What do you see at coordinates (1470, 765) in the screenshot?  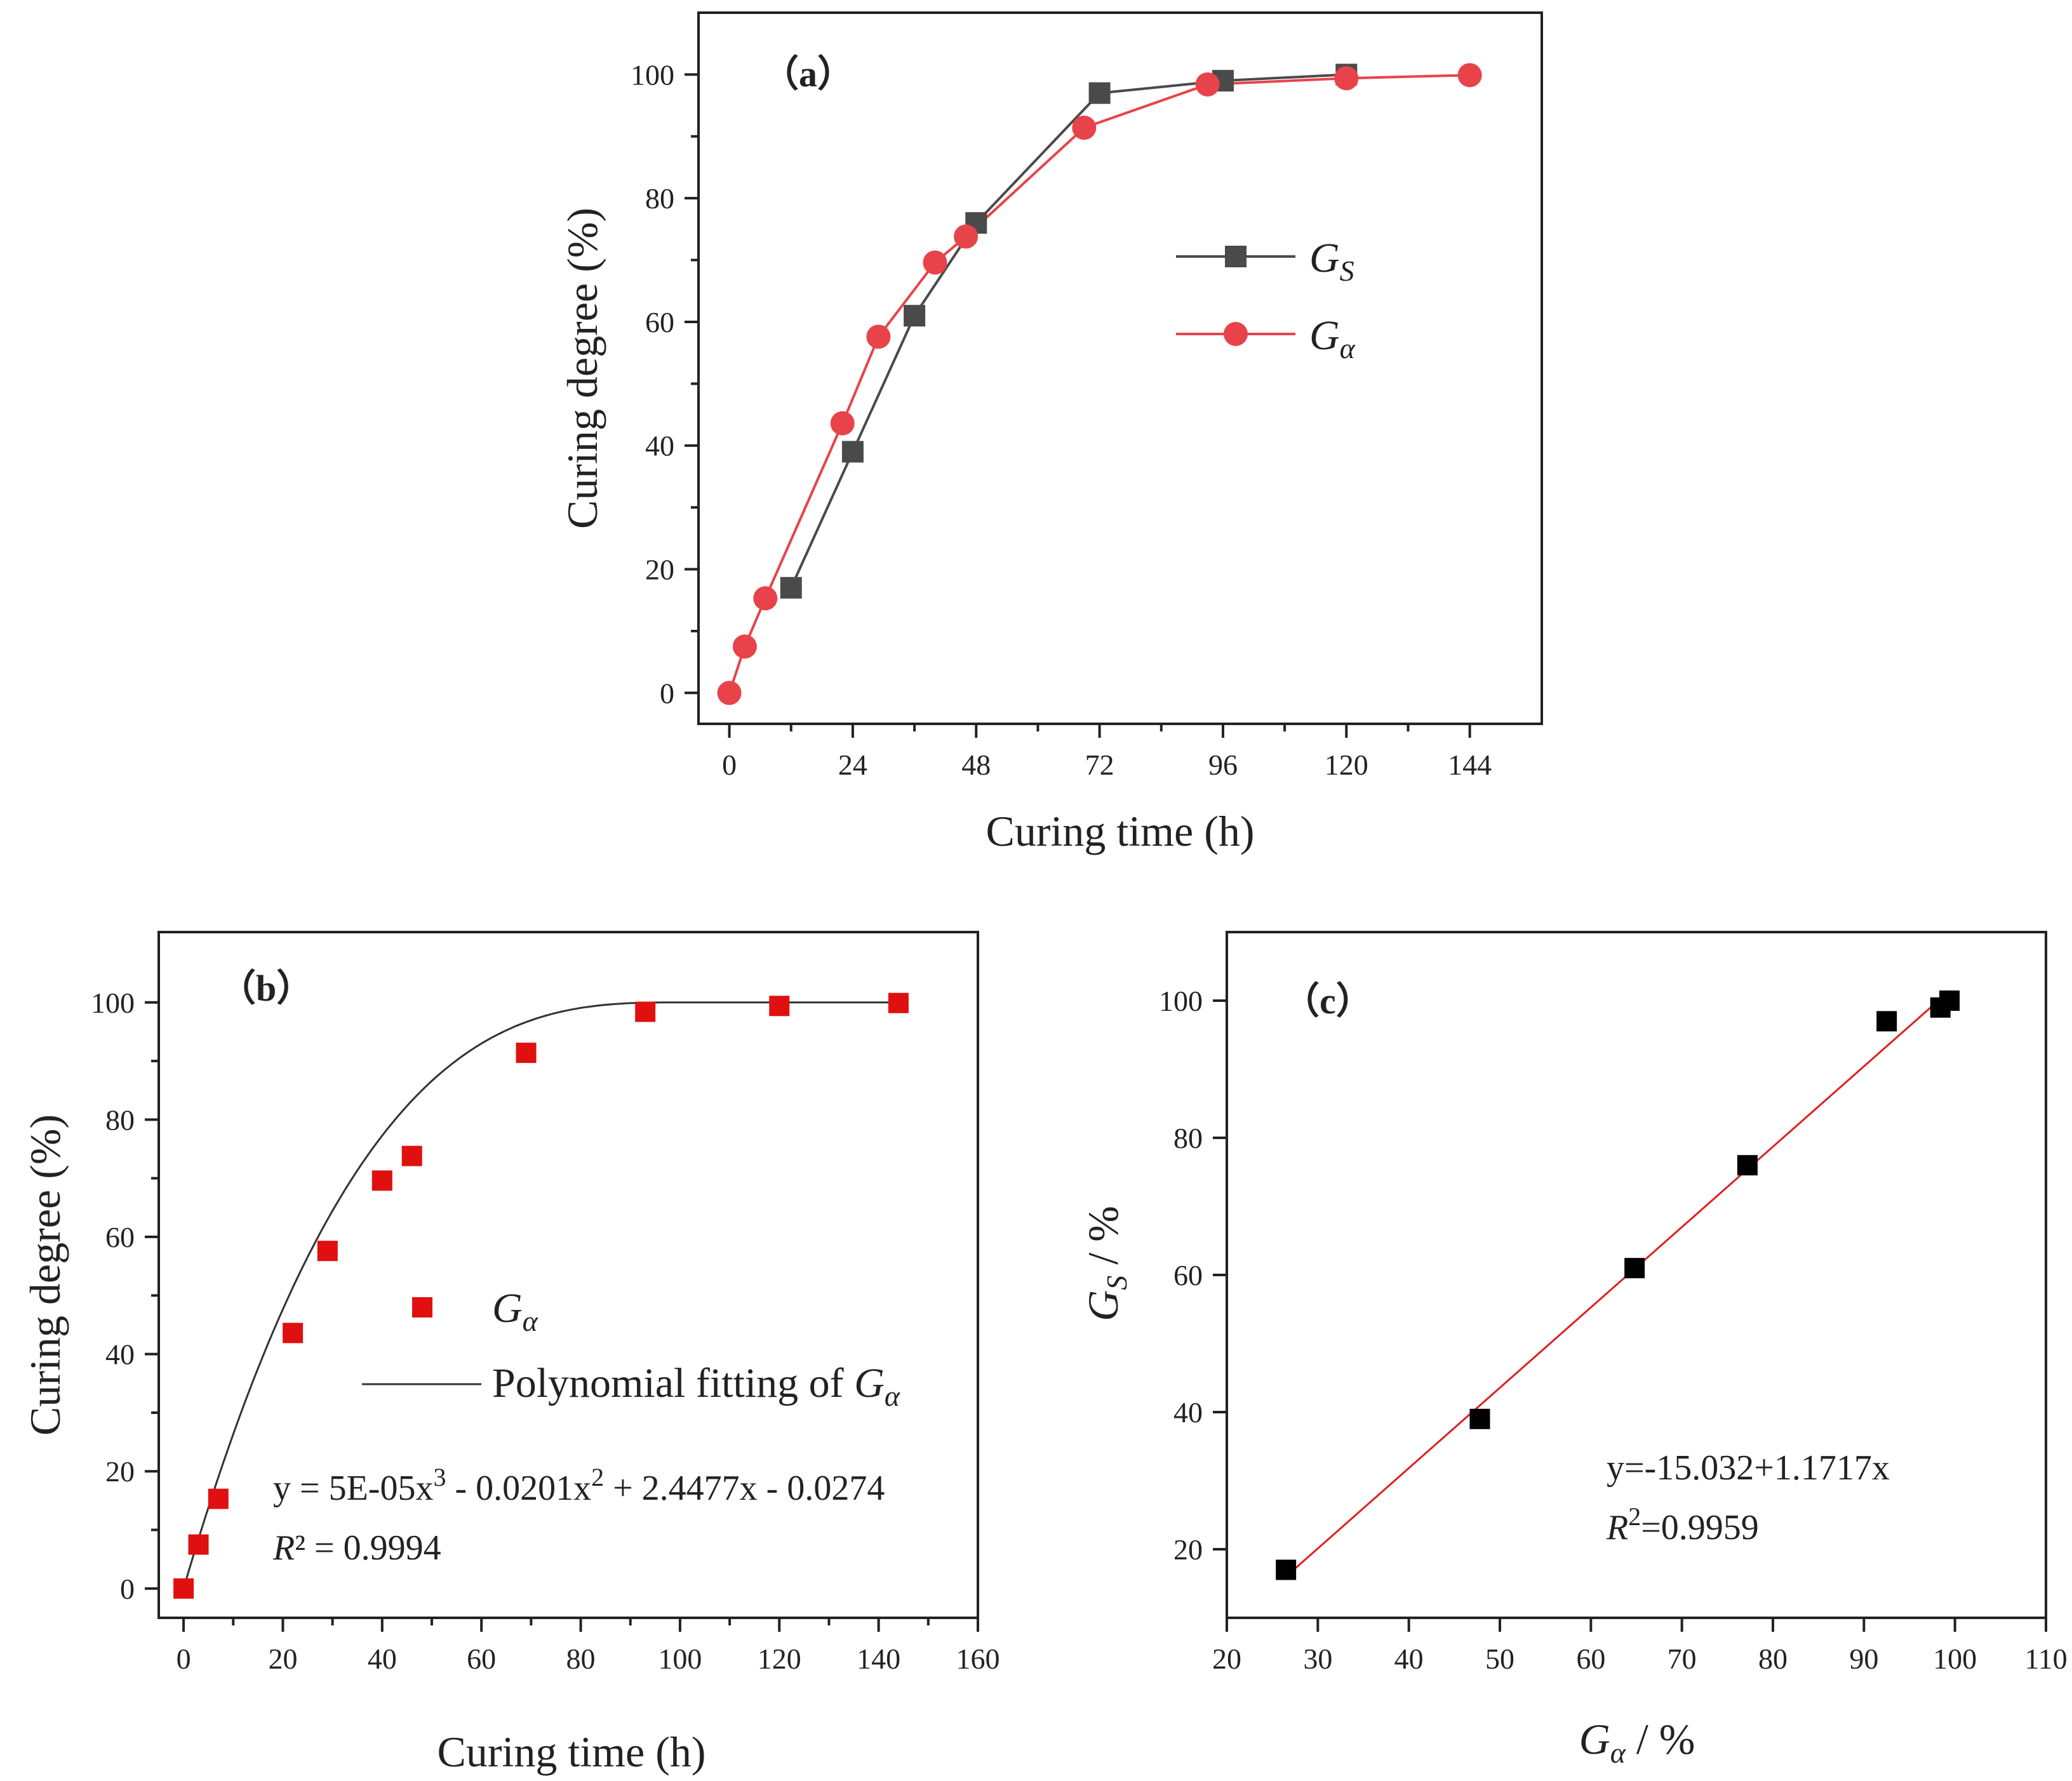 I see `x-tick-label: 144` at bounding box center [1470, 765].